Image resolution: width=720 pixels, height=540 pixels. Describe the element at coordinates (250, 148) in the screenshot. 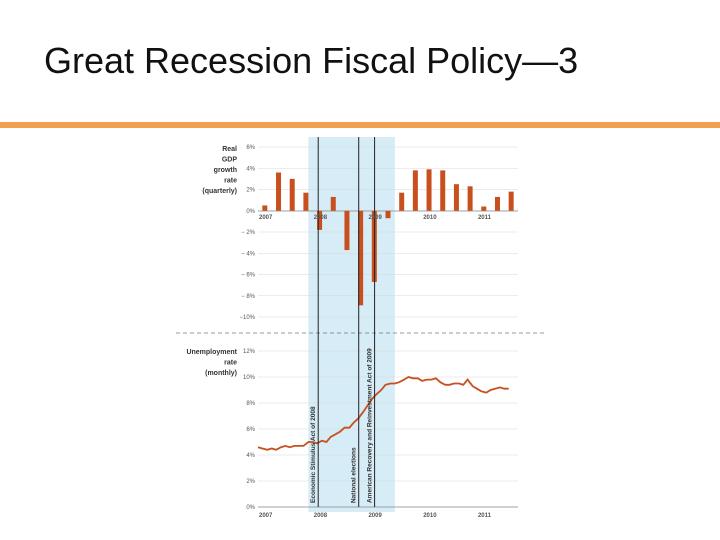

I see `gdp-ytick-label: 6%` at that location.